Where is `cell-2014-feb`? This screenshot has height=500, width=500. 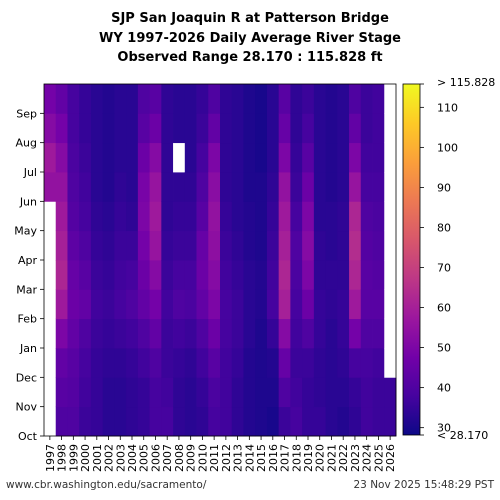 cell-2014-feb is located at coordinates (249, 304).